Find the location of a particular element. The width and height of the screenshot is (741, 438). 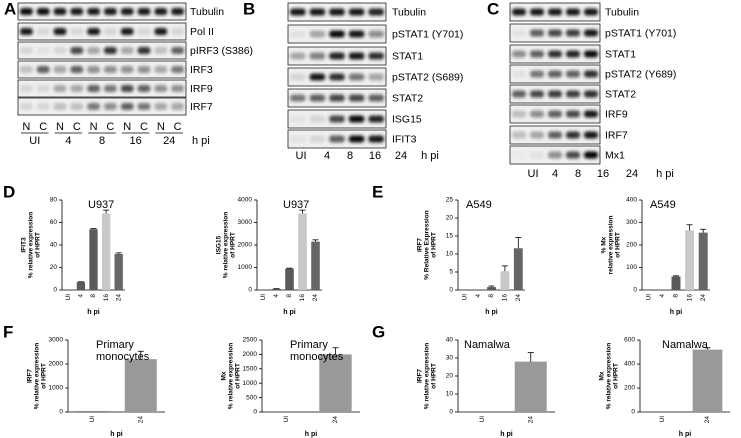

y-tick-label: 2500 is located at coordinates (250, 340).